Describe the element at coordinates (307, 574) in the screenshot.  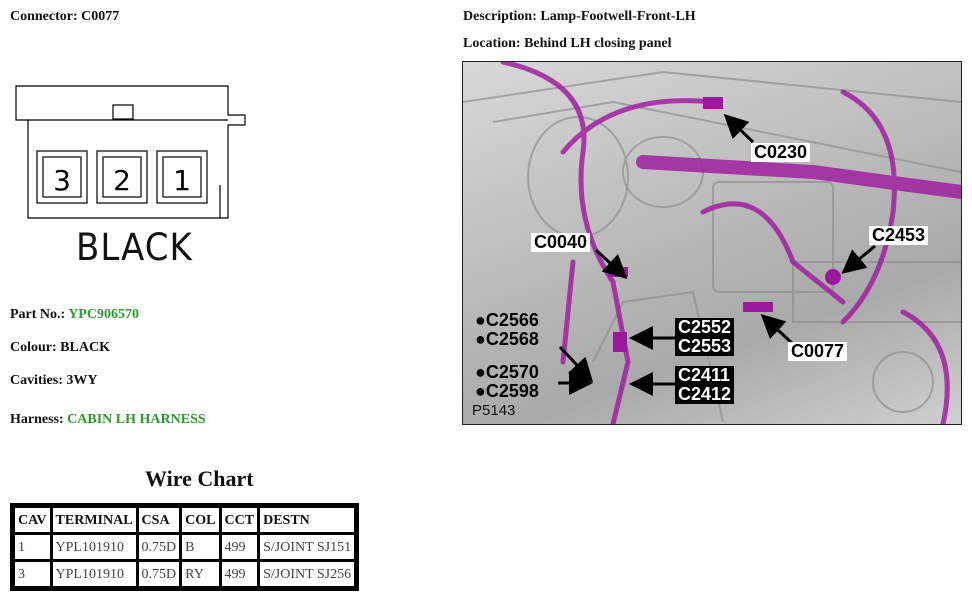
I see `cell-destn: S/JOINT SJ256` at that location.